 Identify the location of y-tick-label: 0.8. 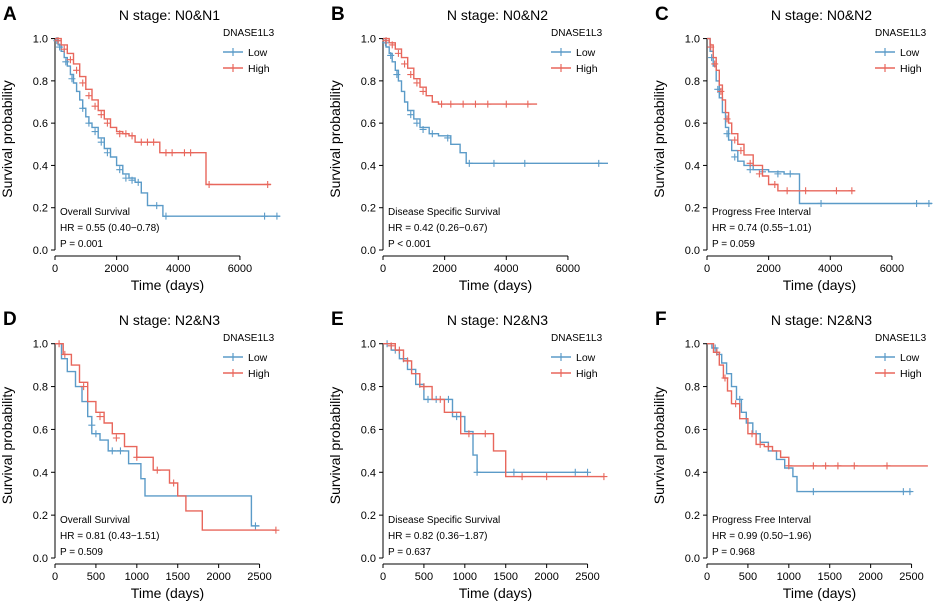
(40, 388).